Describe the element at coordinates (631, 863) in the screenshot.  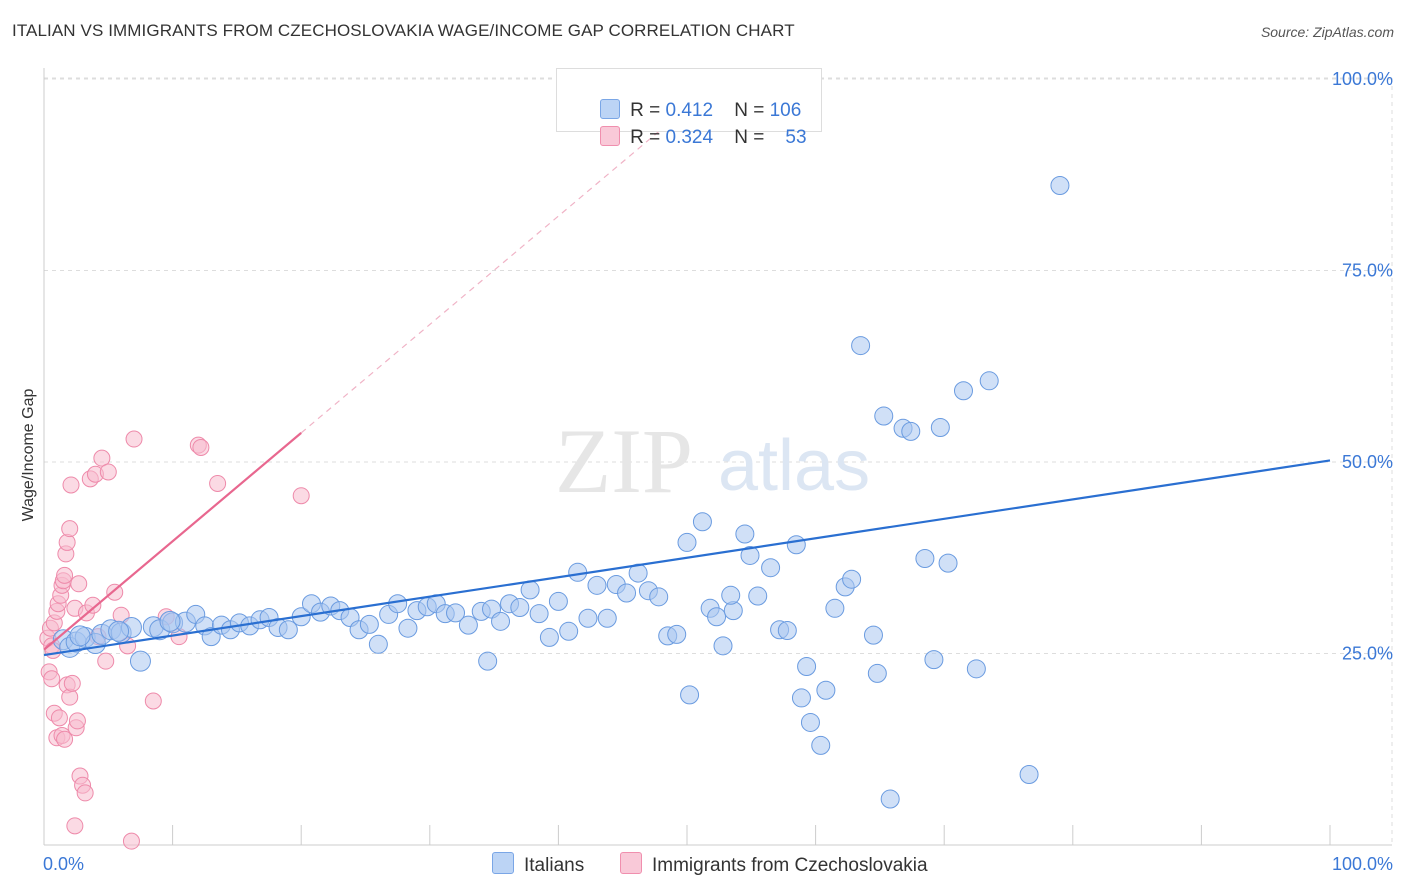
I see `pink-swatch-icon` at that location.